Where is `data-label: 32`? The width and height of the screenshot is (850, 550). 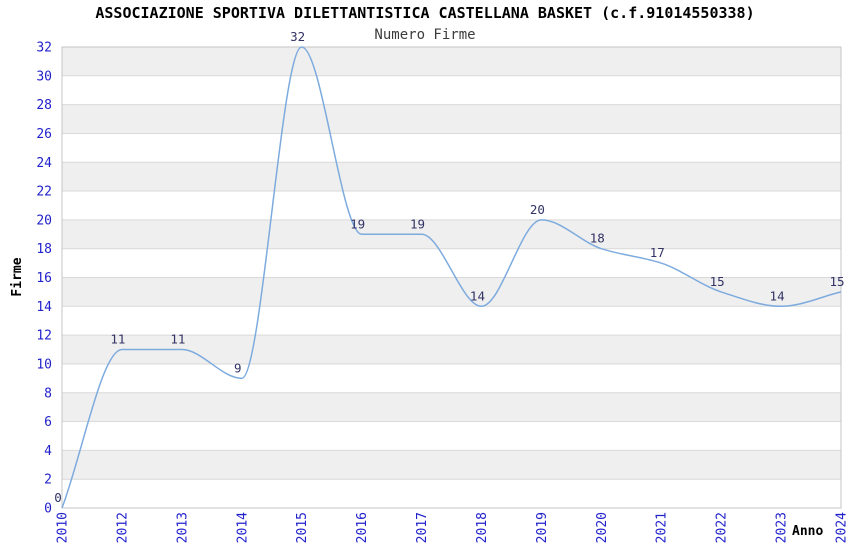 data-label: 32 is located at coordinates (297, 36).